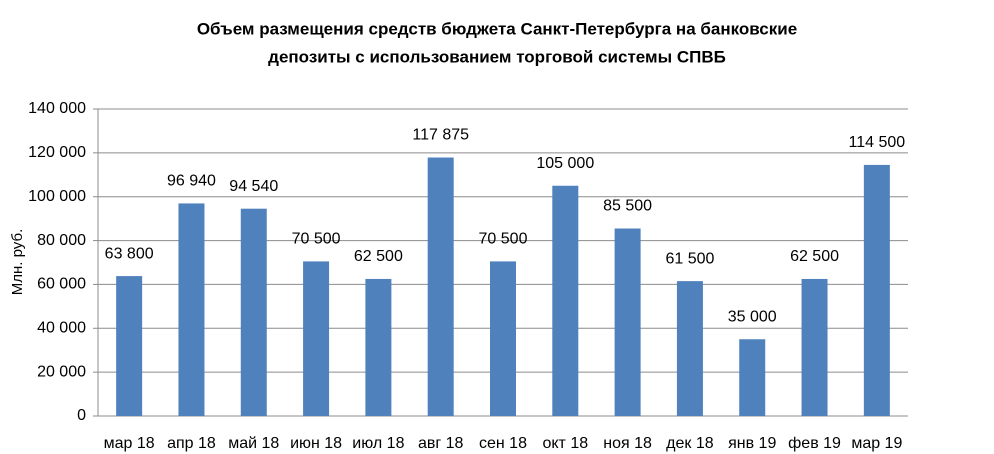  I want to click on y-tick-label: 60 000, so click(61, 284).